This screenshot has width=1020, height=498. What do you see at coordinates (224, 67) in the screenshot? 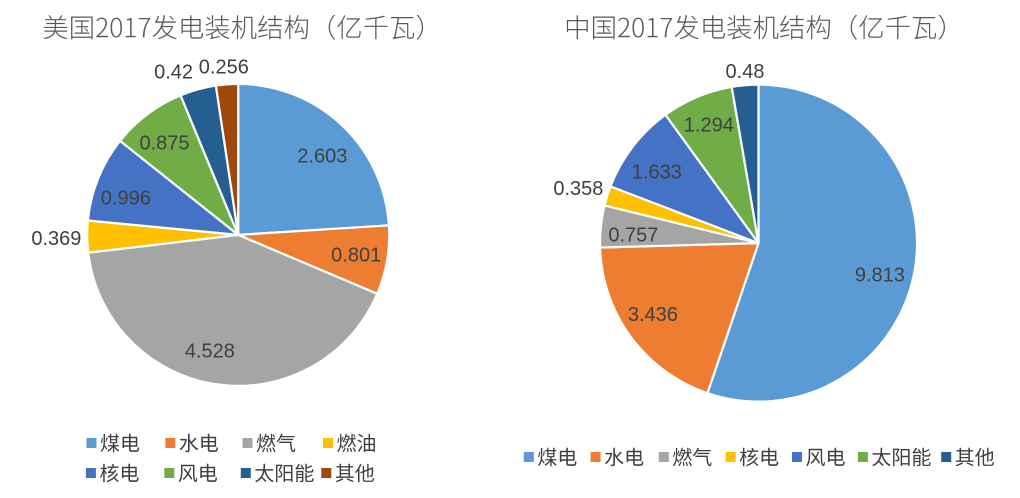
I see `svg-text: 0.256` at bounding box center [224, 67].